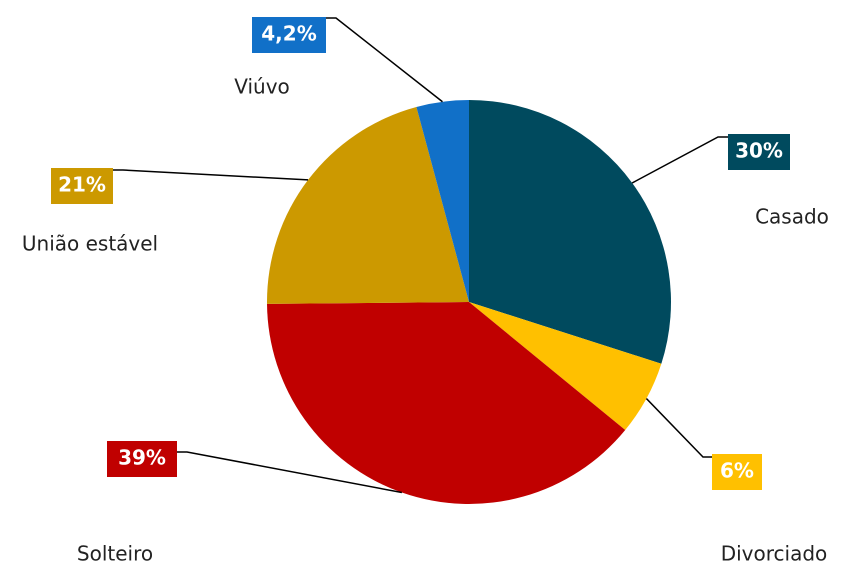  I want to click on value-label: 21%, so click(82, 185).